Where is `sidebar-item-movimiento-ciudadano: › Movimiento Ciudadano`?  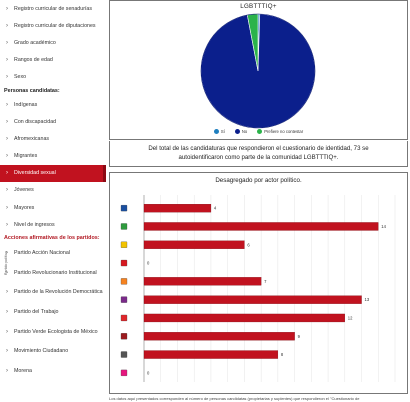
sidebar-item-movimiento-ciudadano: › Movimiento Ciudadano is located at coordinates (53, 351).